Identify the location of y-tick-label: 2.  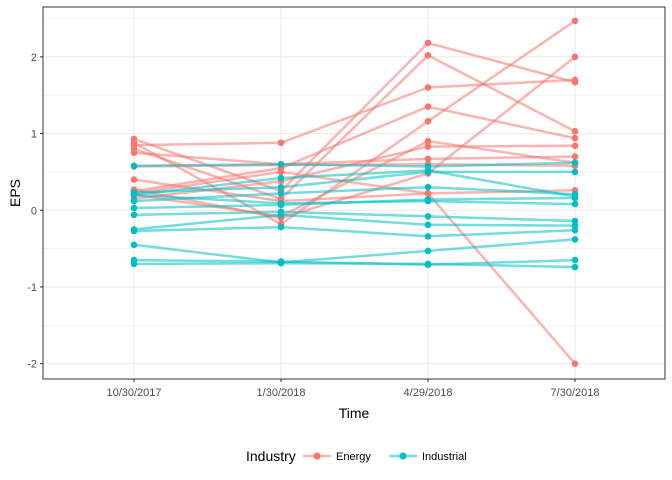
(34, 58).